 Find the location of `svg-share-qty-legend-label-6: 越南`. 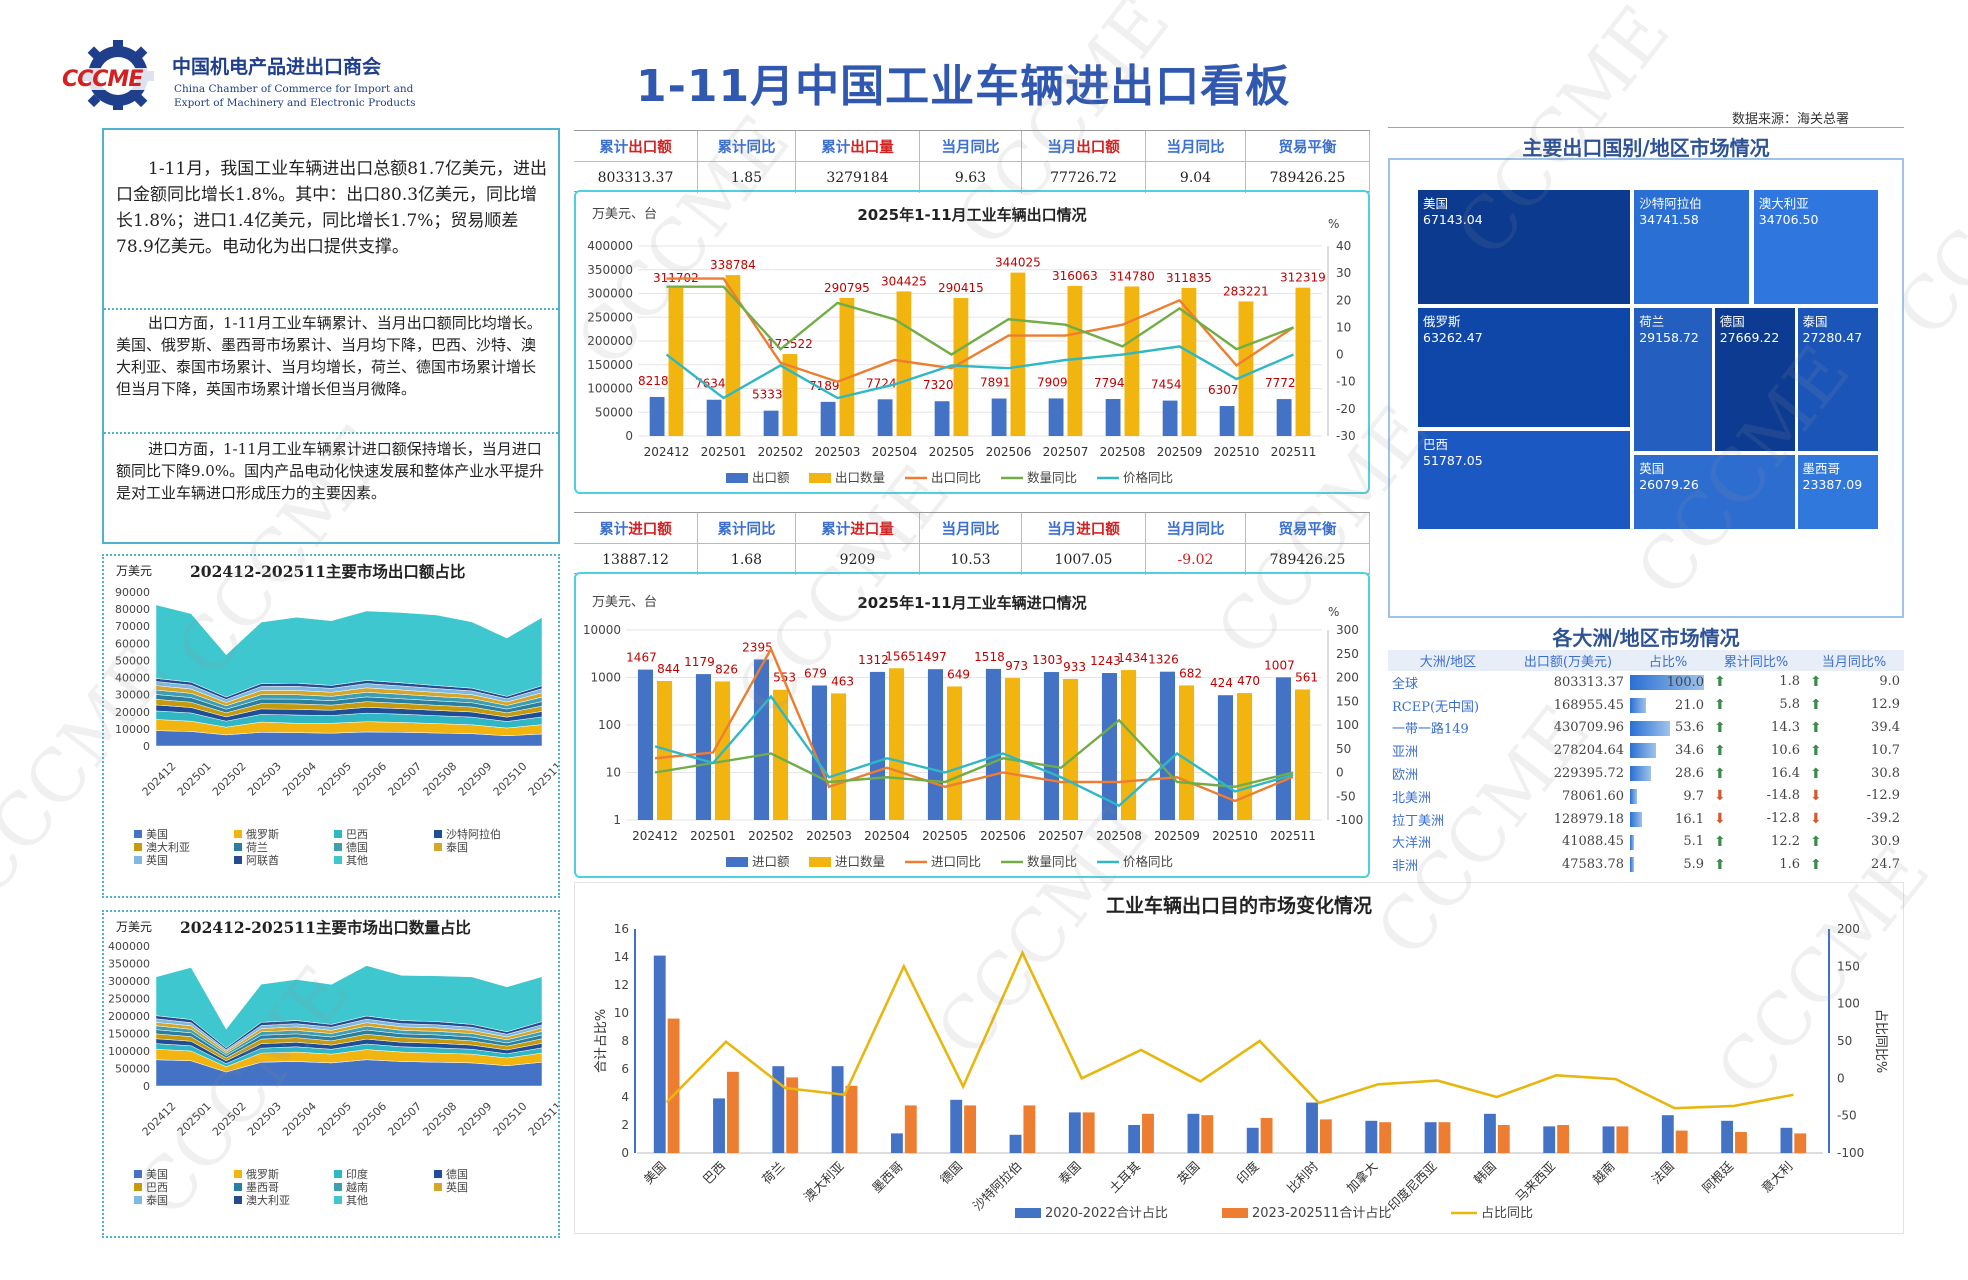

svg-share-qty-legend-label-6: 越南 is located at coordinates (357, 1187).